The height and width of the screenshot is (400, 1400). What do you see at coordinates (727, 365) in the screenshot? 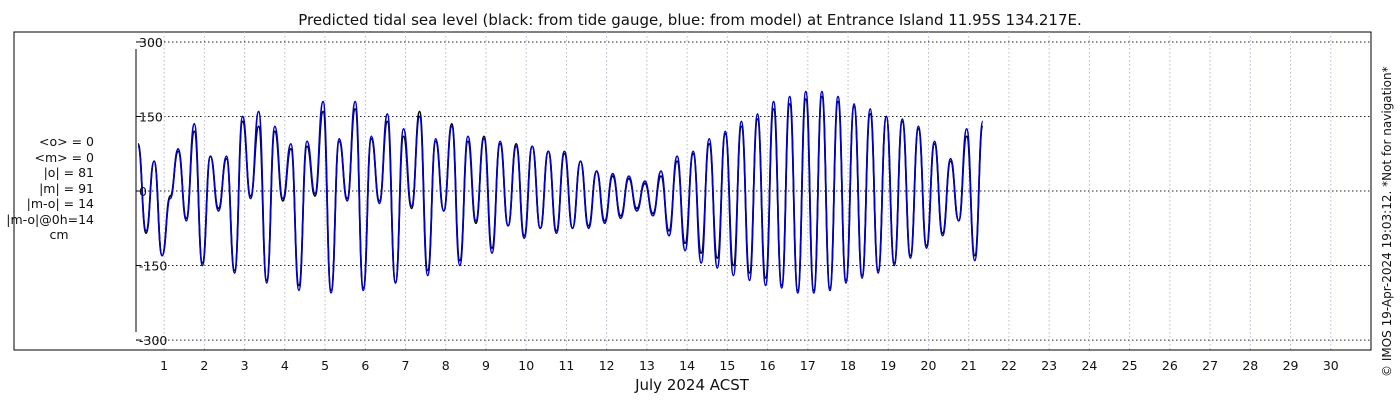
I see `x-tick-label: 15` at bounding box center [727, 365].